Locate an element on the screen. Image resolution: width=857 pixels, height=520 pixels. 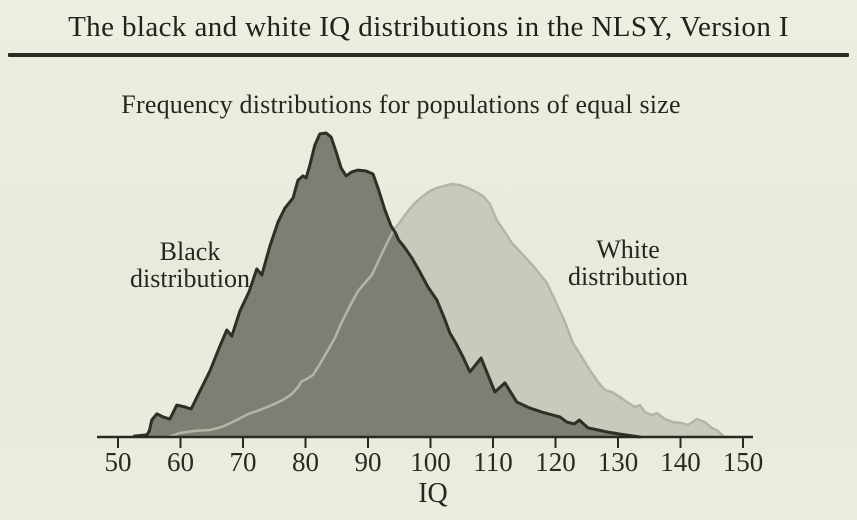
x-tick-label: 80 is located at coordinates (305, 462).